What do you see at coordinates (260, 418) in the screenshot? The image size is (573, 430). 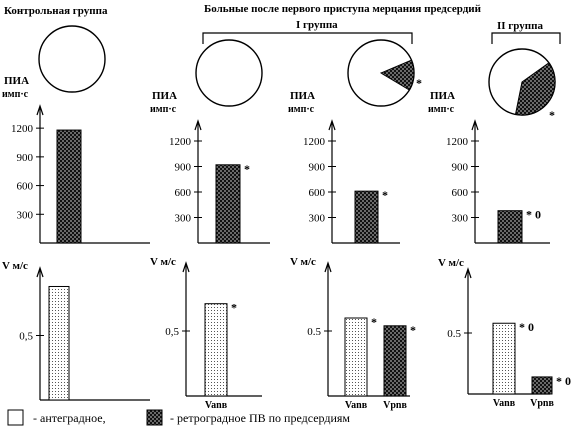 I see `legend-retrograde-label: - ретроградное ПВ по предсердиям` at bounding box center [260, 418].